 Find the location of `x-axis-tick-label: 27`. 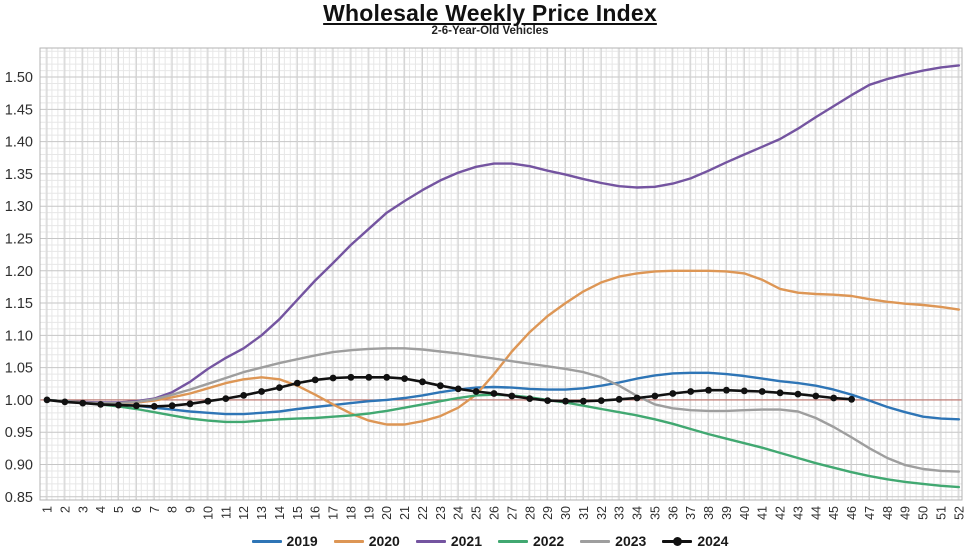

x-axis-tick-label: 27 is located at coordinates (512, 513).